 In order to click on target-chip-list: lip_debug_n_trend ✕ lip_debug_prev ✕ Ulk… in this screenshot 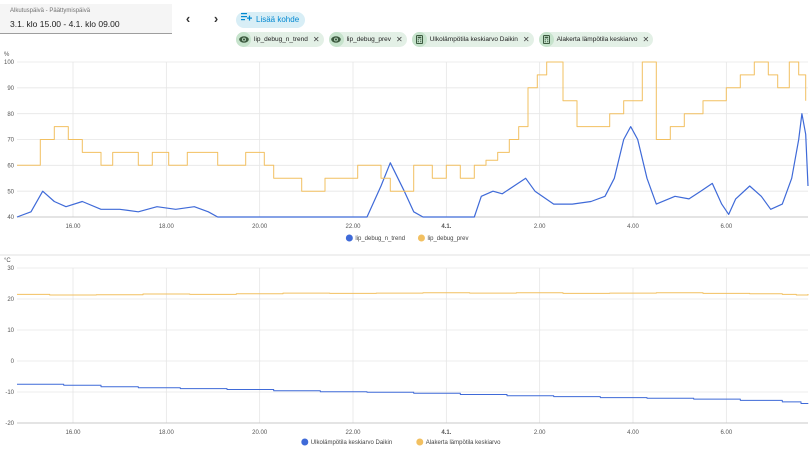, I will do `click(445, 39)`.